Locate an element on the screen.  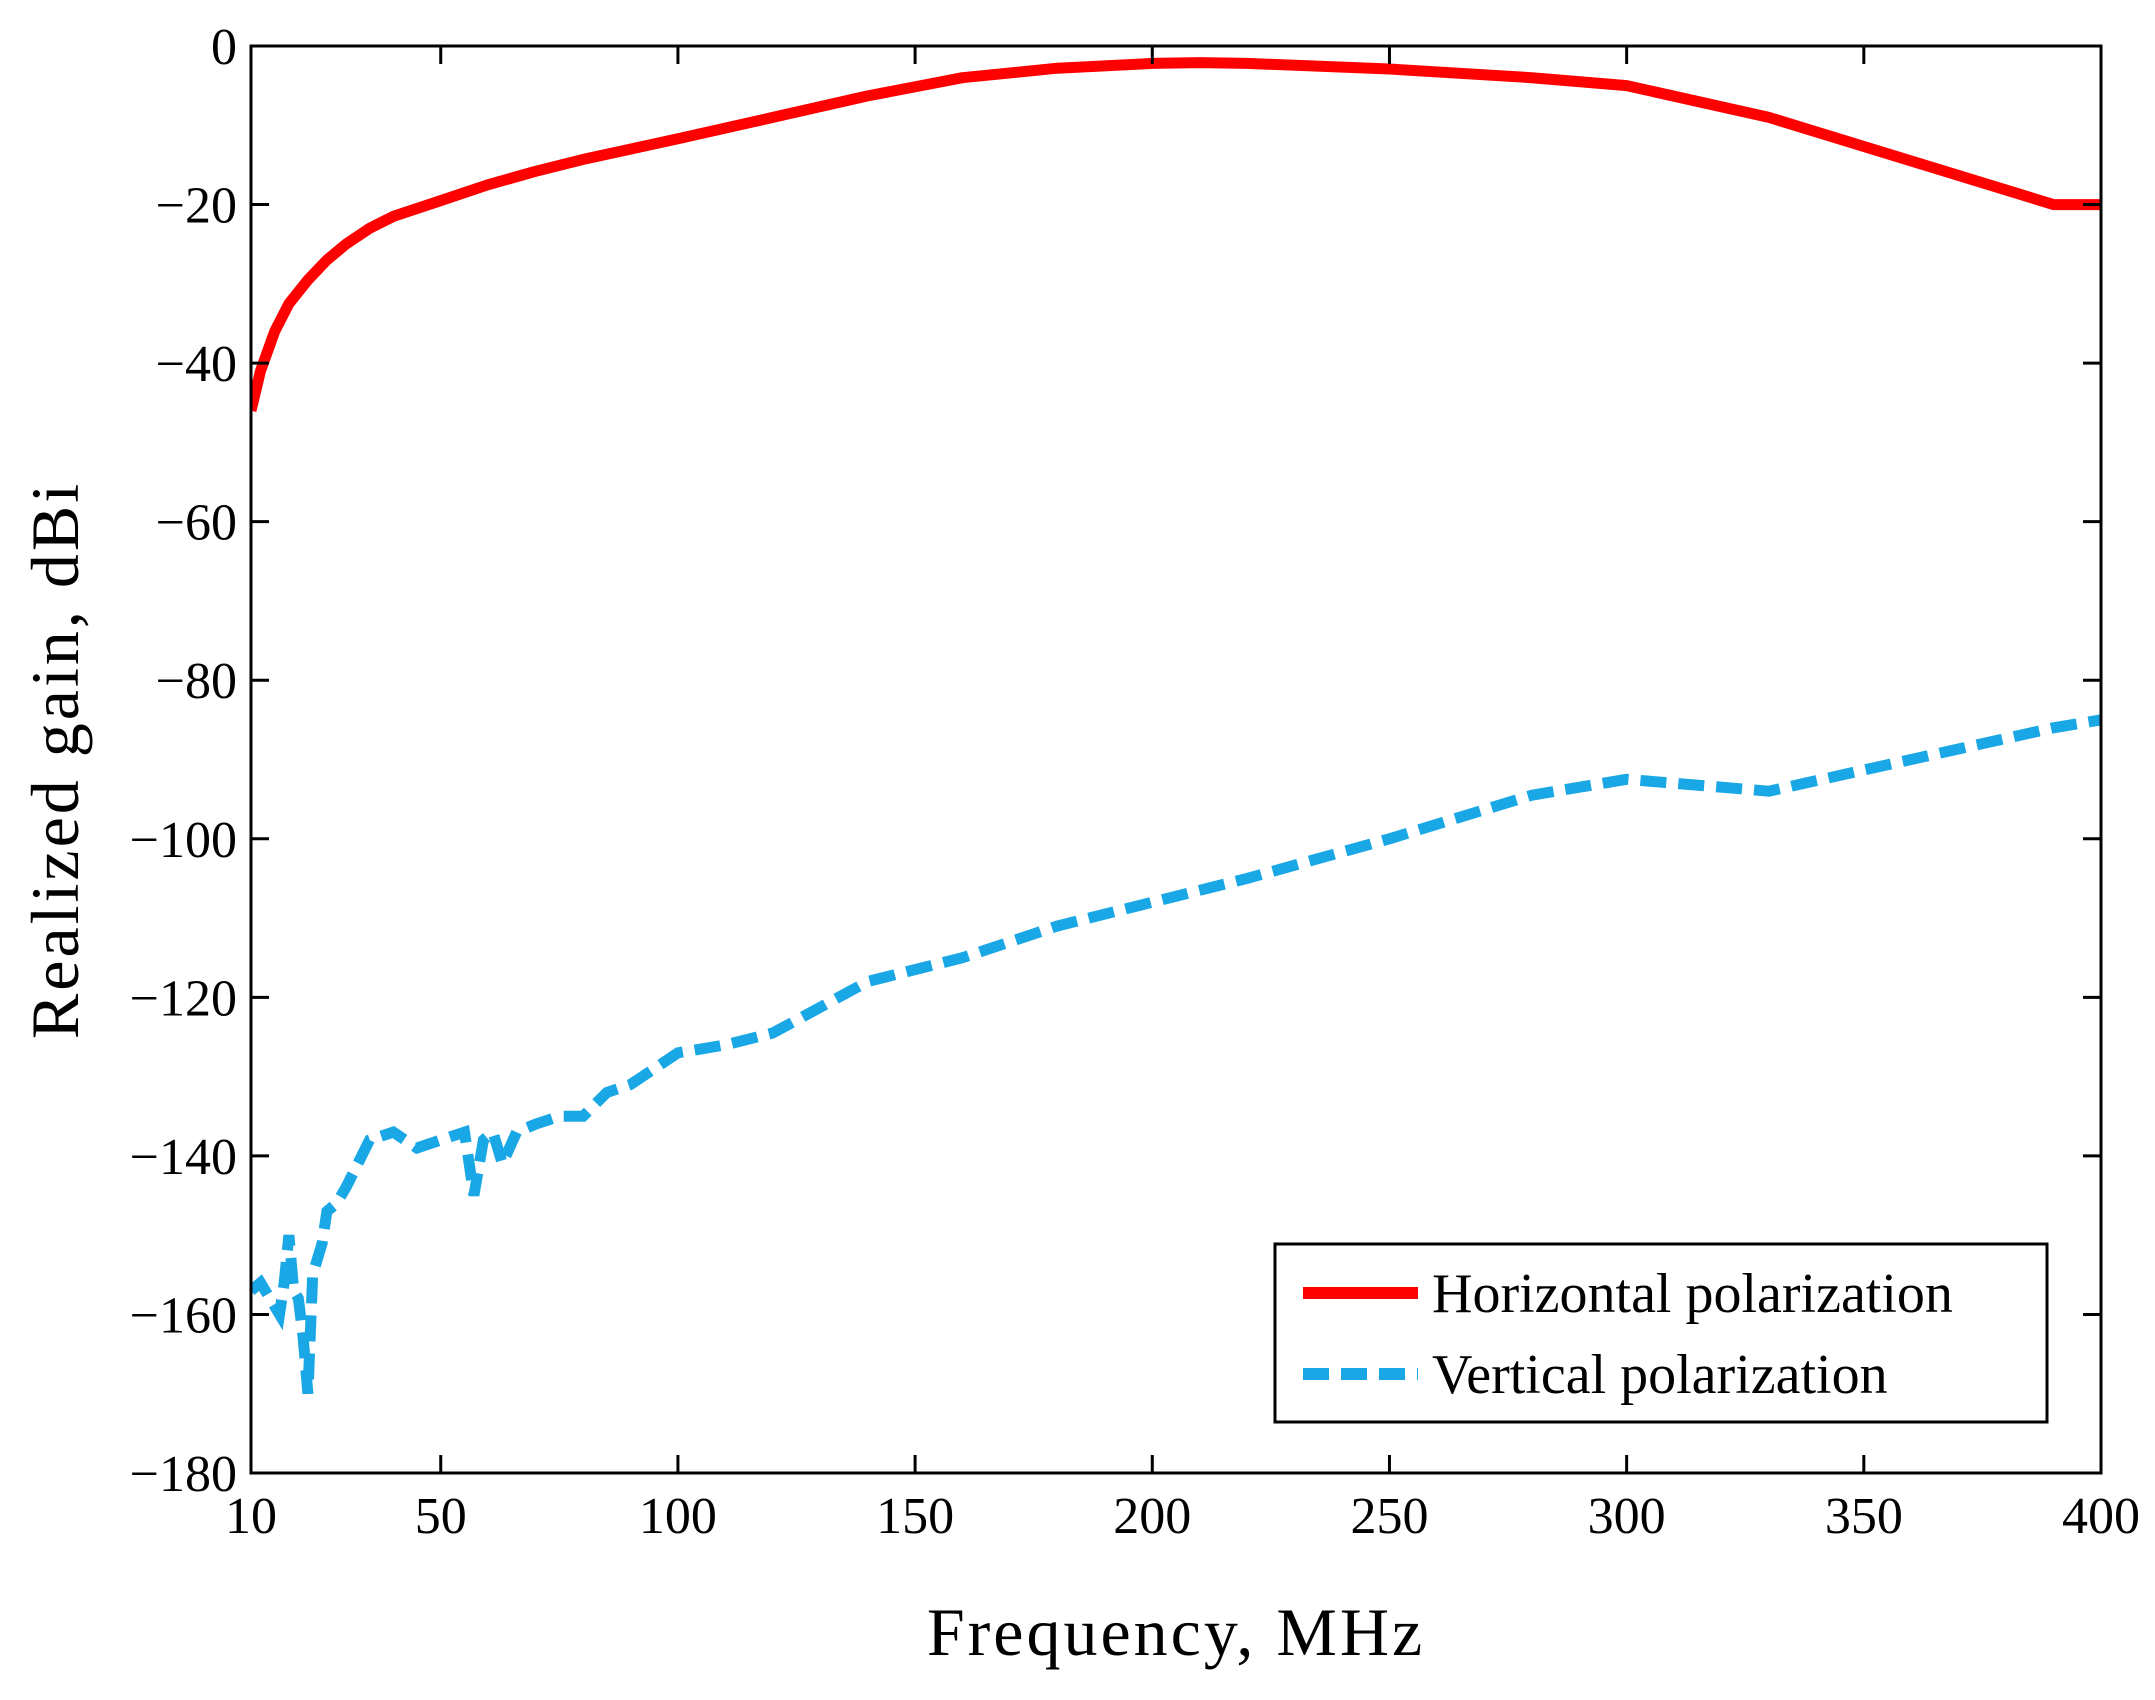
legend-box is located at coordinates (1661, 1333).